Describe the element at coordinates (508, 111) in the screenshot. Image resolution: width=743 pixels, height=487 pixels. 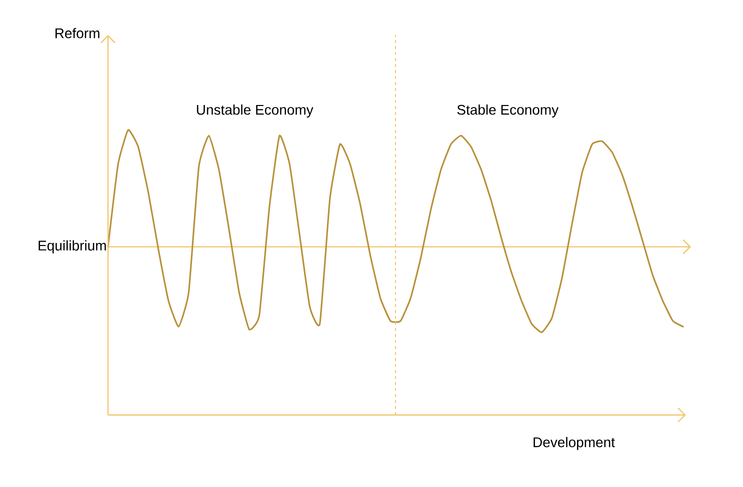
I see `text: Stable Economy` at that location.